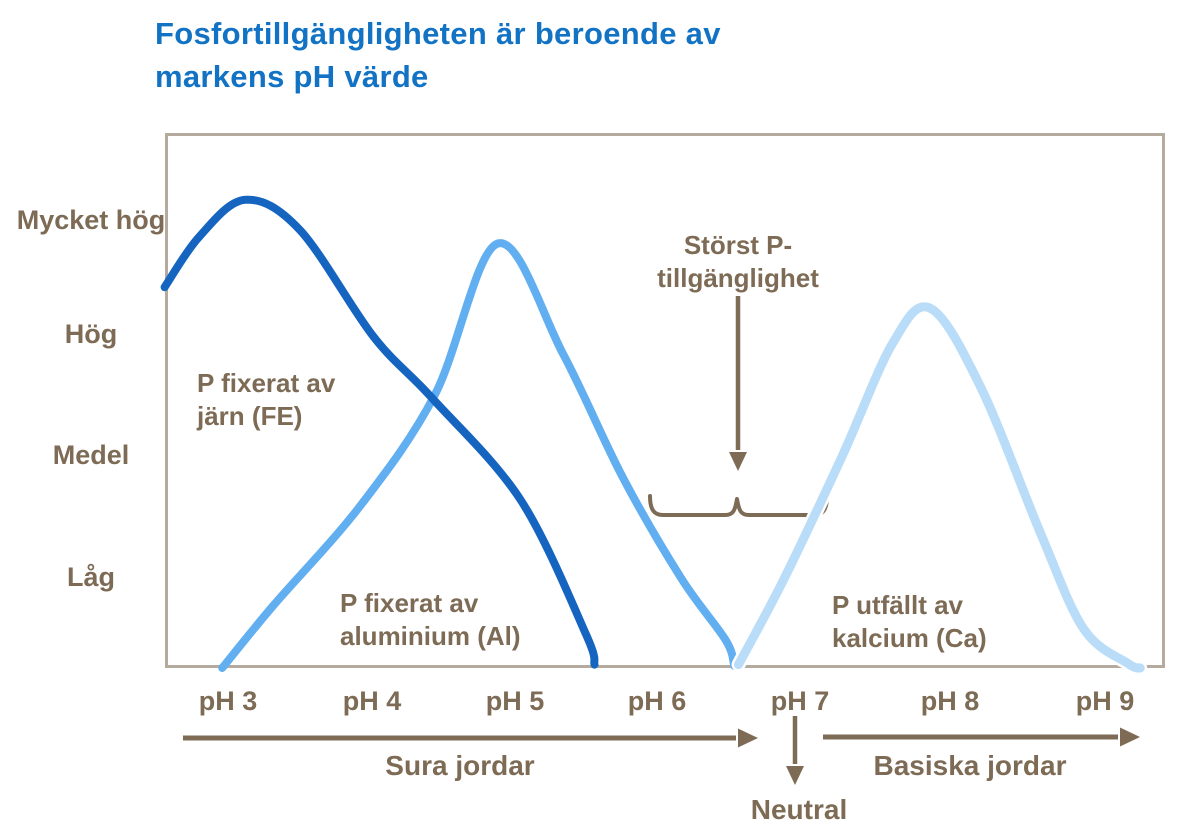 The image size is (1200, 838). I want to click on sura-jordar-label: Sura jordar, so click(460, 765).